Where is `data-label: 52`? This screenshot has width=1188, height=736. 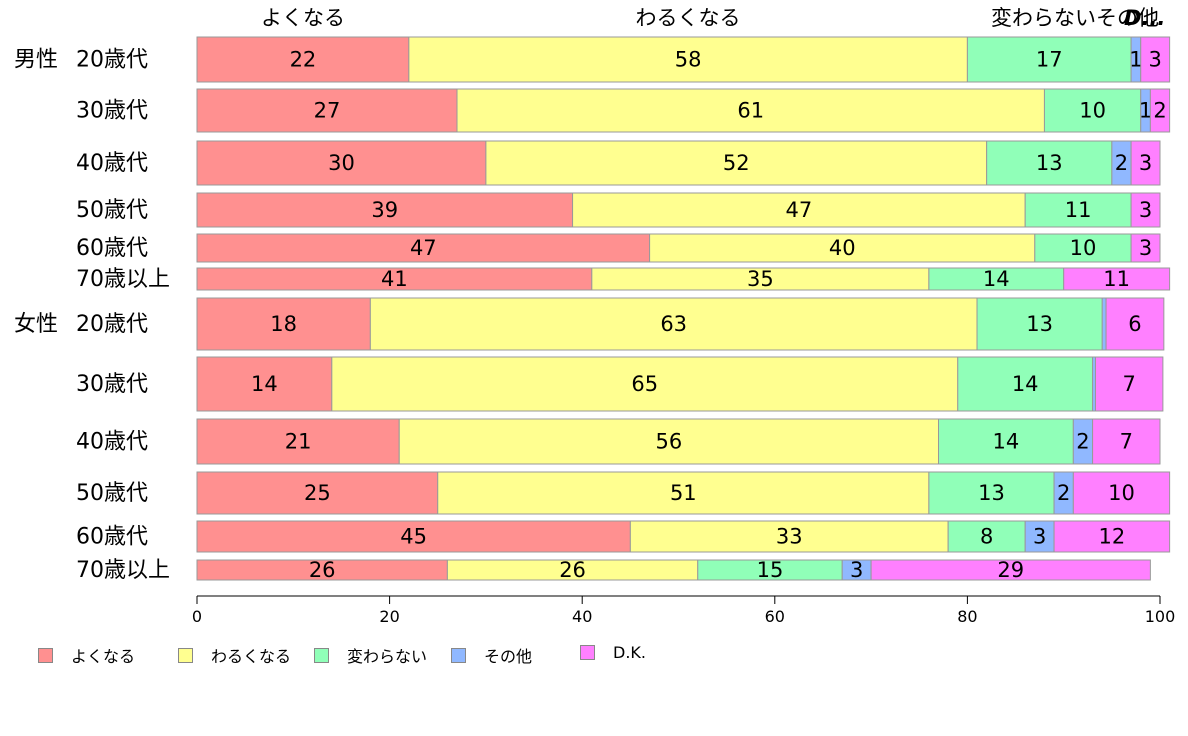
data-label: 52 is located at coordinates (736, 163).